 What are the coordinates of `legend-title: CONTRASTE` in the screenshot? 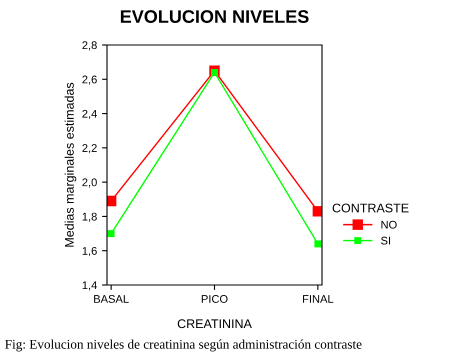 It's located at (370, 208).